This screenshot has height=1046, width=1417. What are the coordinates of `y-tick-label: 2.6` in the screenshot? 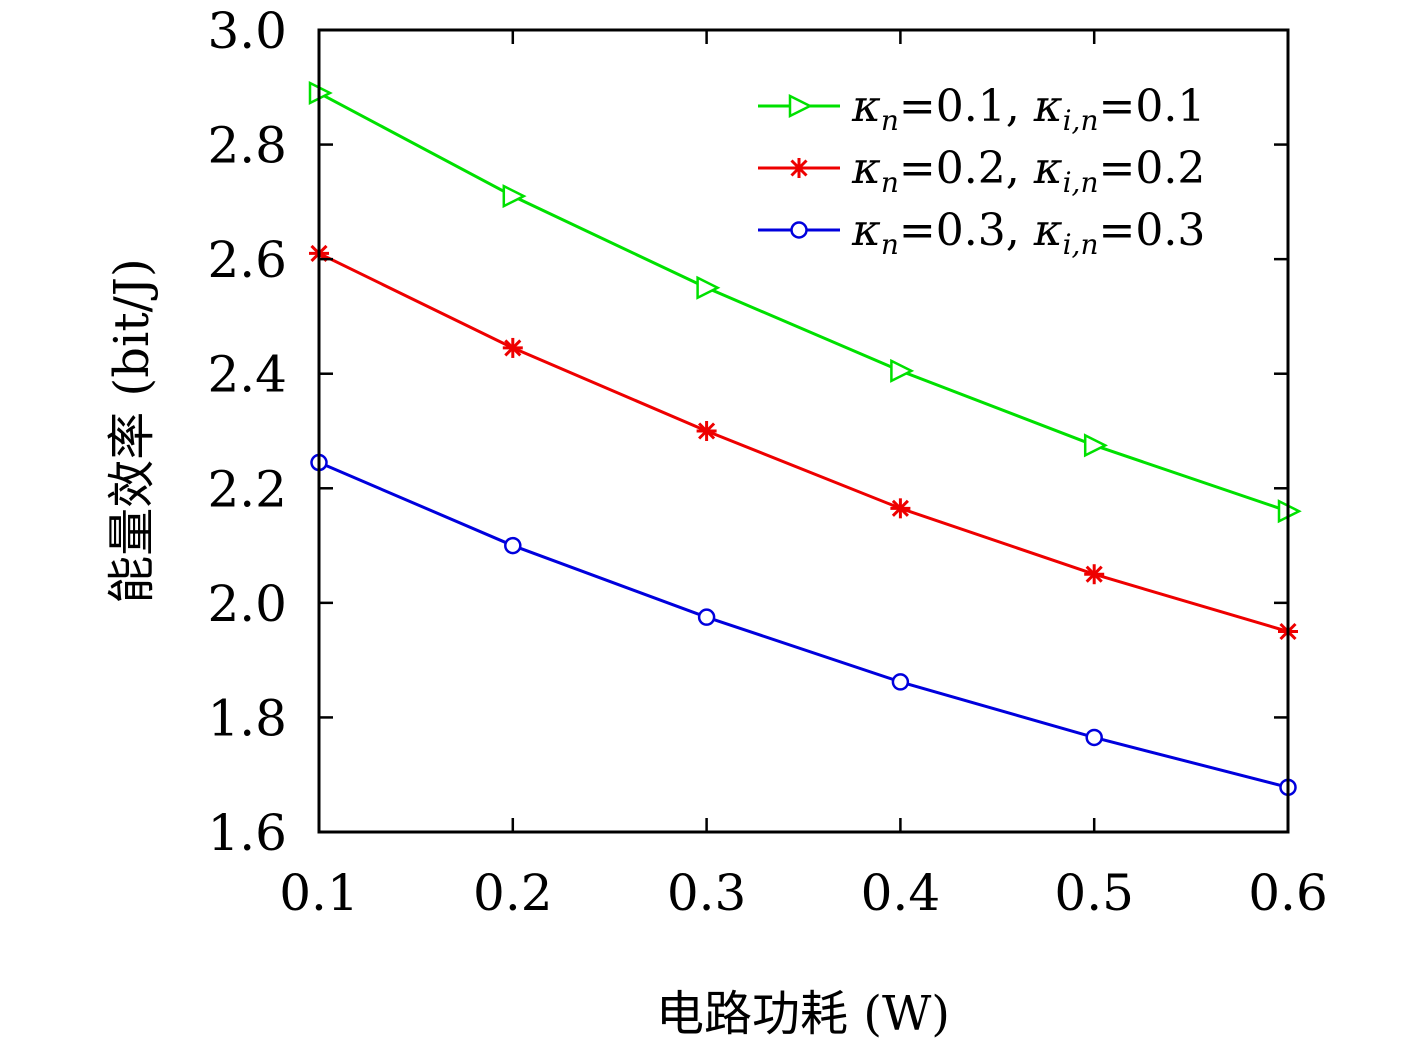 It's located at (247, 260).